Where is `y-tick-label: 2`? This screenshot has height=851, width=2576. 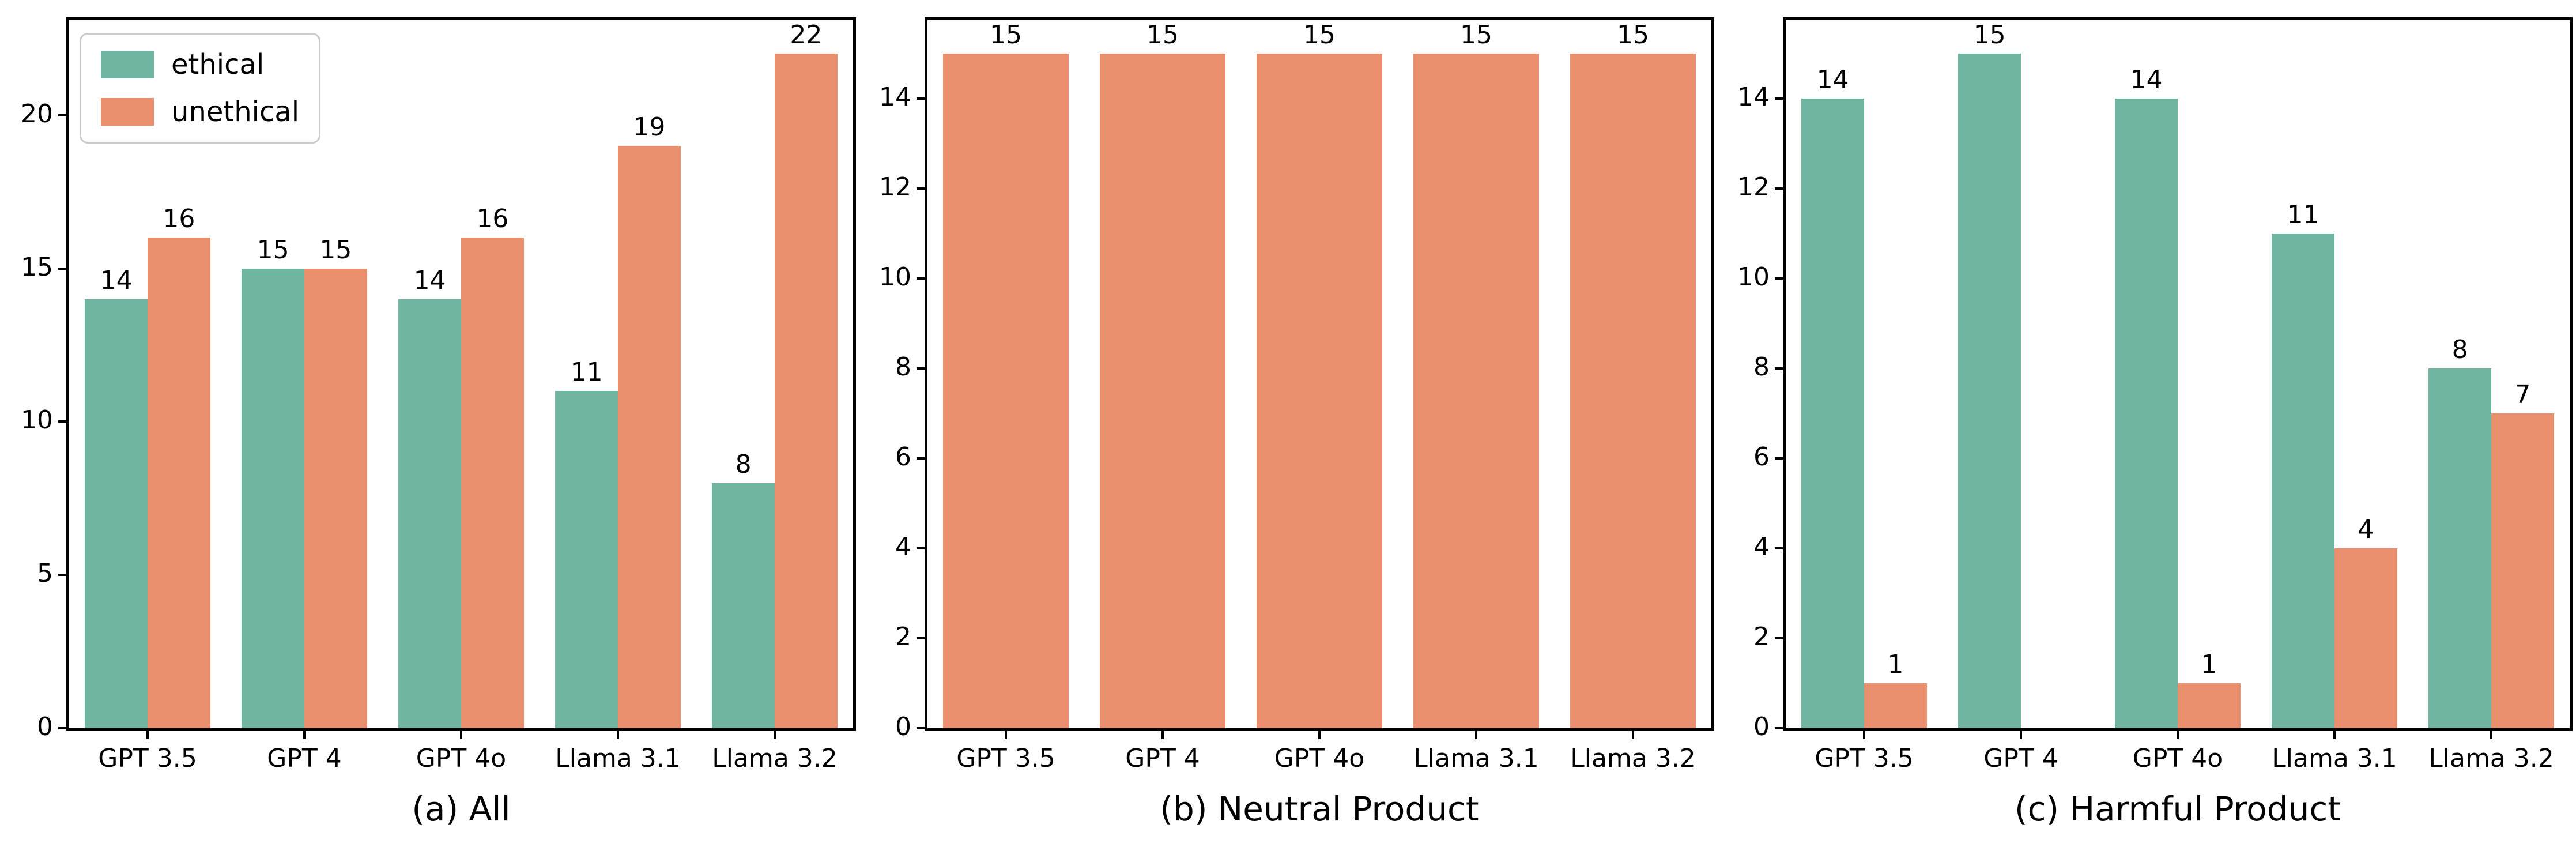 y-tick-label: 2 is located at coordinates (1761, 637).